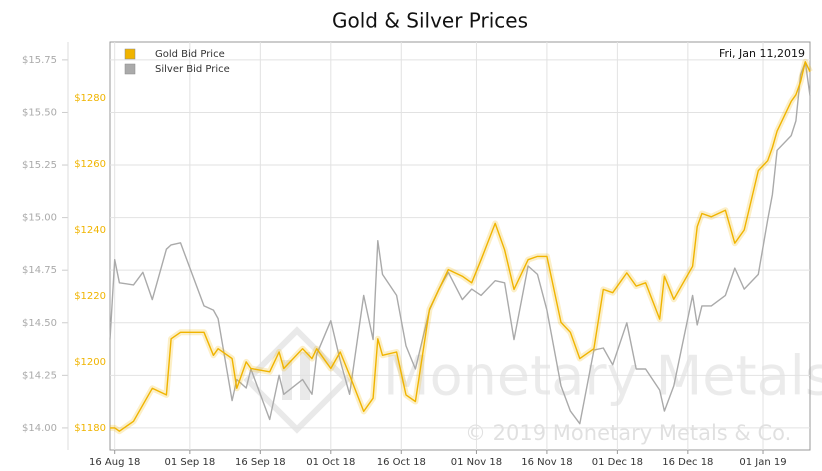  What do you see at coordinates (617, 462) in the screenshot?
I see `x-tick-label: 01 Dec 18` at bounding box center [617, 462].